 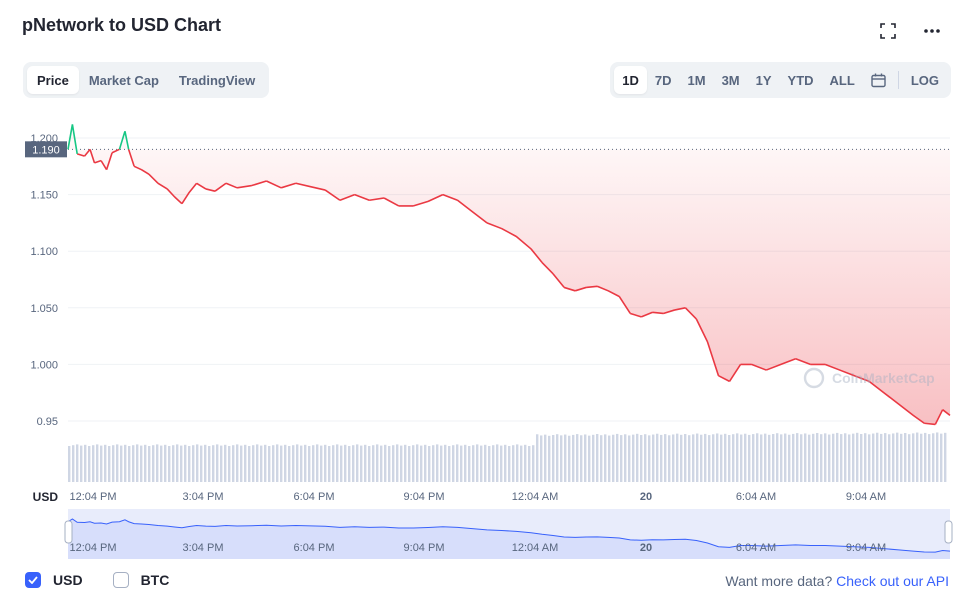 What do you see at coordinates (696, 80) in the screenshot?
I see `range-1m: 1M` at bounding box center [696, 80].